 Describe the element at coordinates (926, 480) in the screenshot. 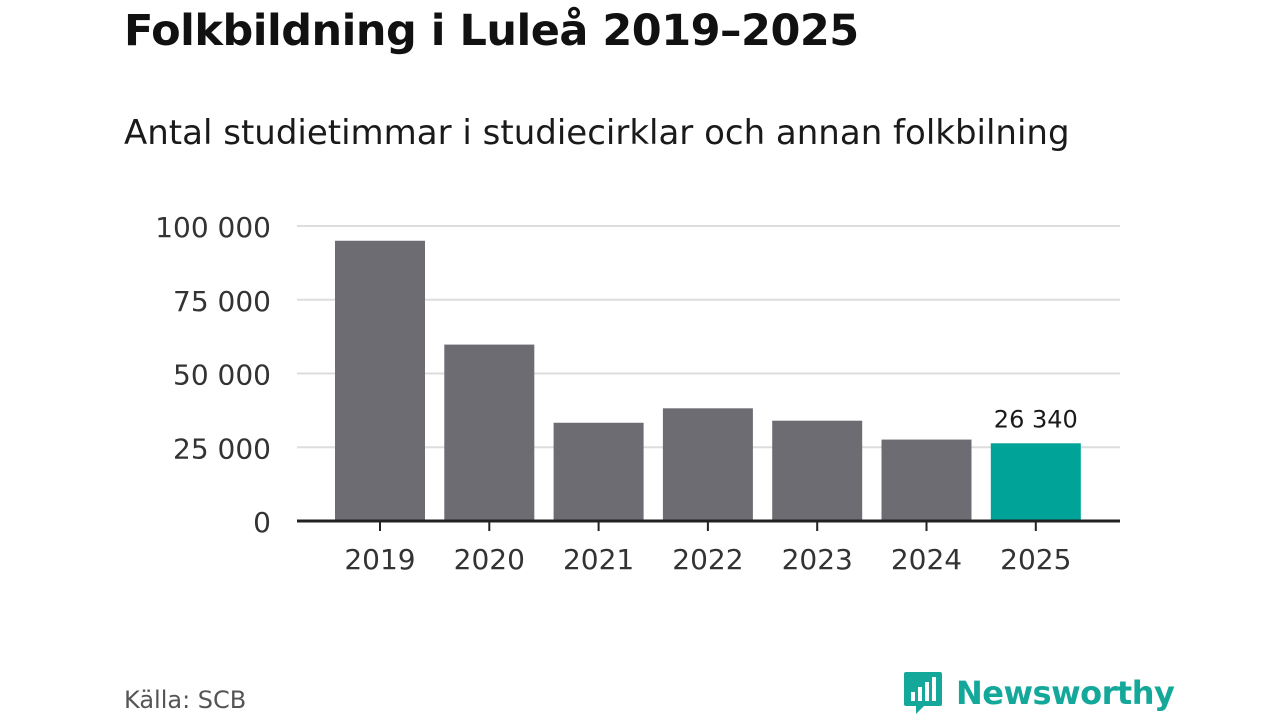

I see `bar-2024` at that location.